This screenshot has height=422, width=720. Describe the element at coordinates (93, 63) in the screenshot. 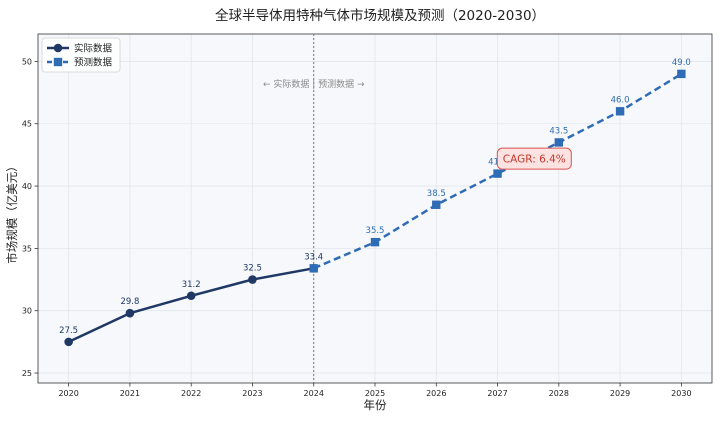

I see `legend-label: 预测数据` at that location.